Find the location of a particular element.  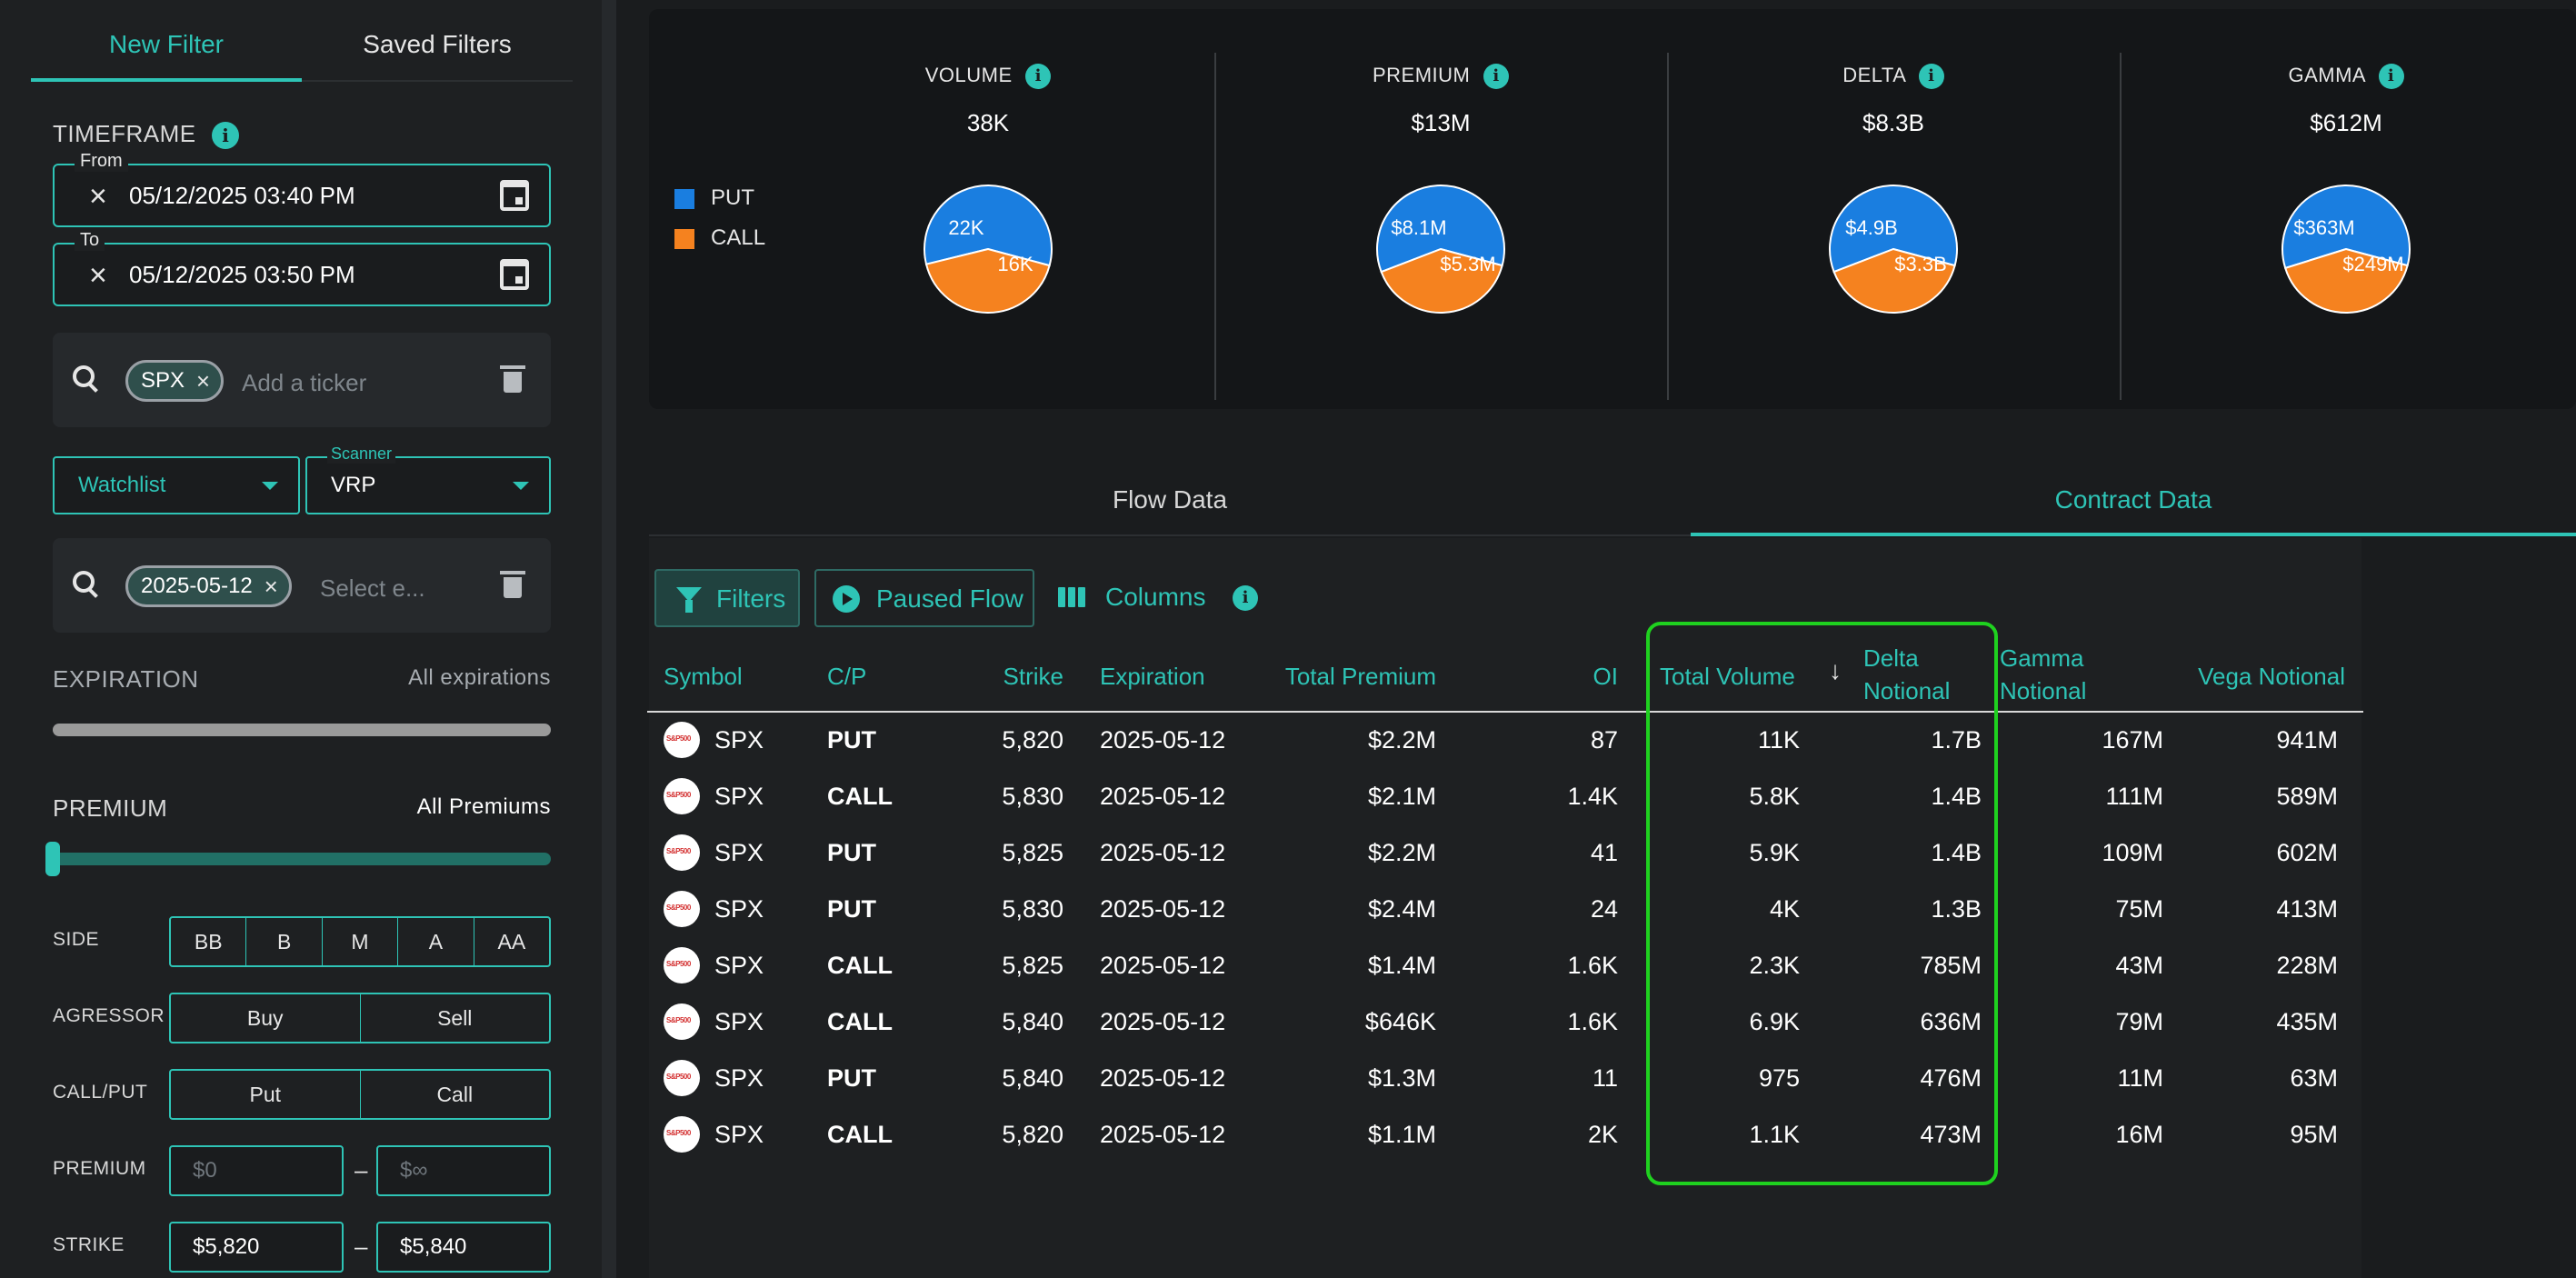

cell-strike: 5,825 is located at coordinates (1032, 852).